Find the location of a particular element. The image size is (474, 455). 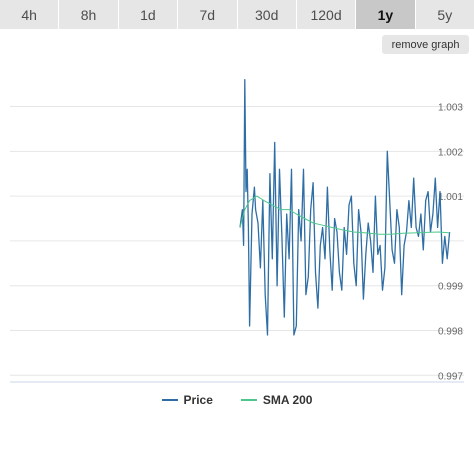

tab-8h: 8h is located at coordinates (88, 14).